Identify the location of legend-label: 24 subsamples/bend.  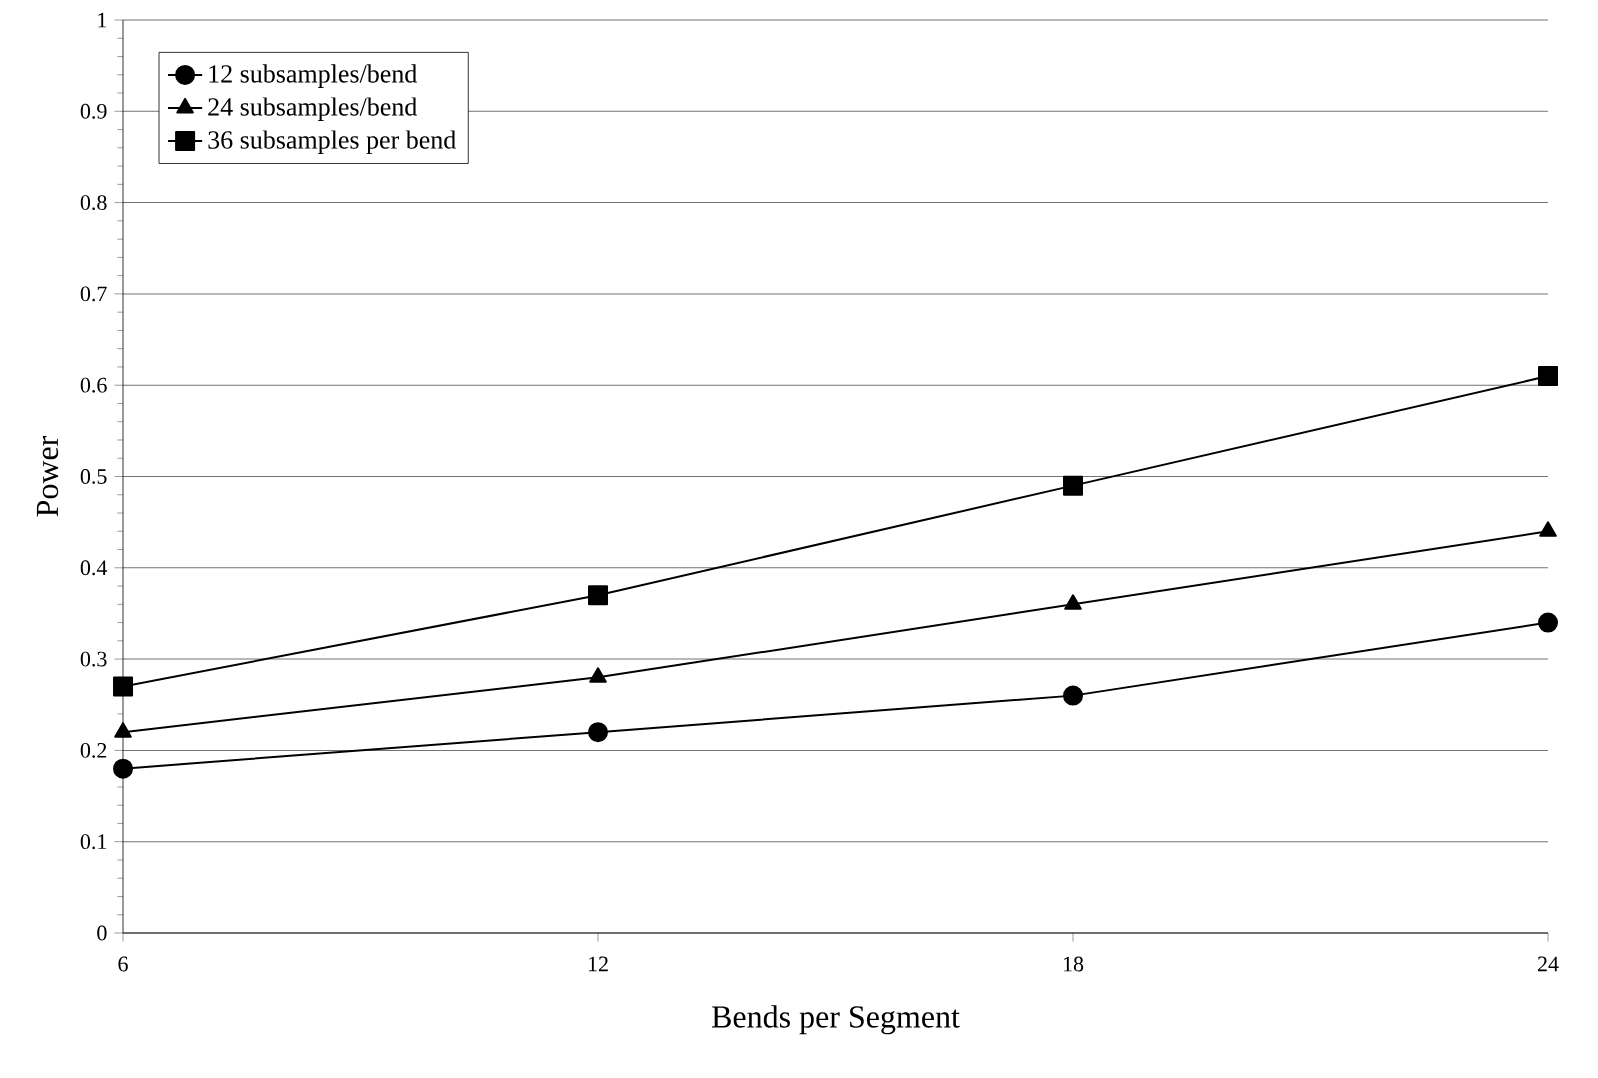
(312, 109).